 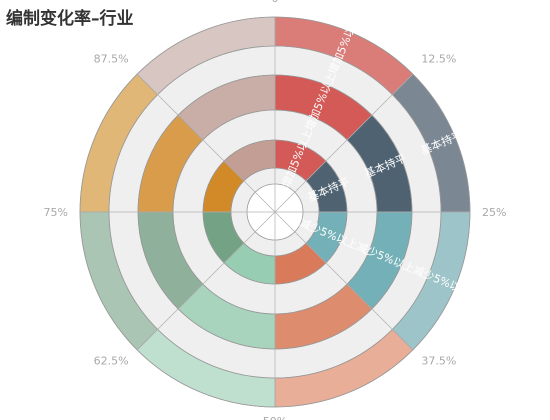 I want to click on angle-tick-label: 12.5%, so click(x=438, y=59).